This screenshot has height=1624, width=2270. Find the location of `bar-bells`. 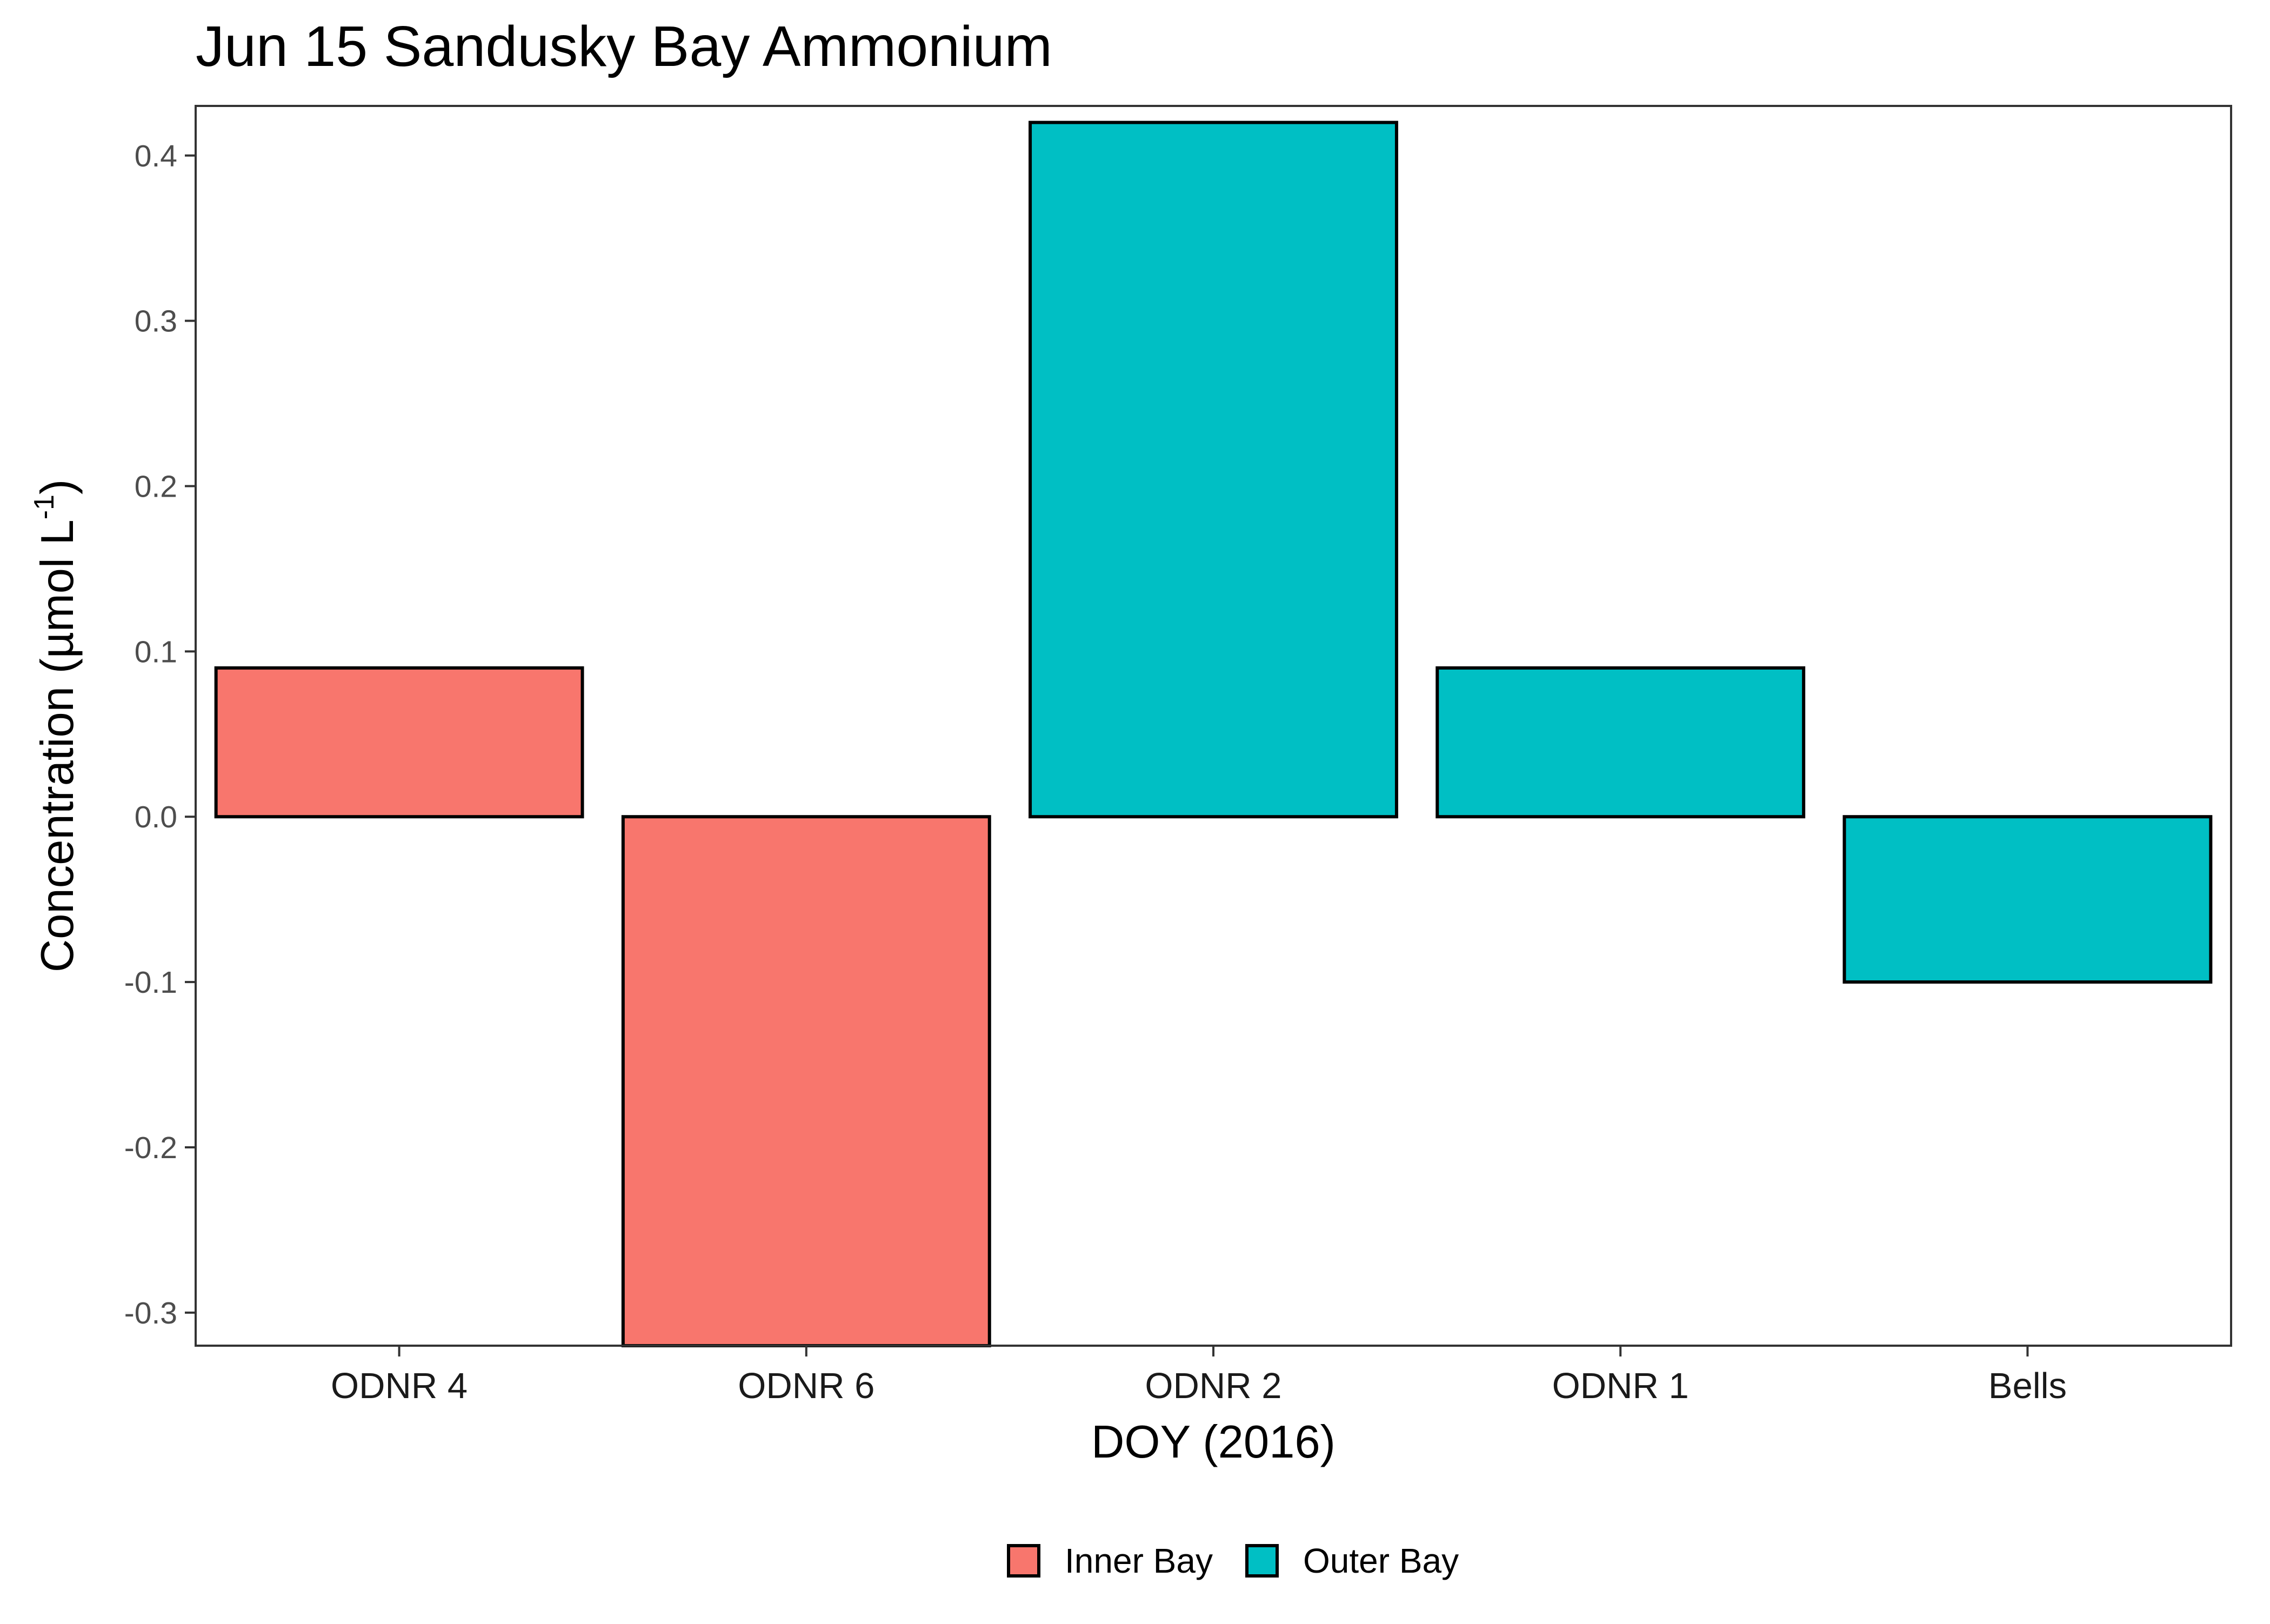

bar-bells is located at coordinates (2027, 899).